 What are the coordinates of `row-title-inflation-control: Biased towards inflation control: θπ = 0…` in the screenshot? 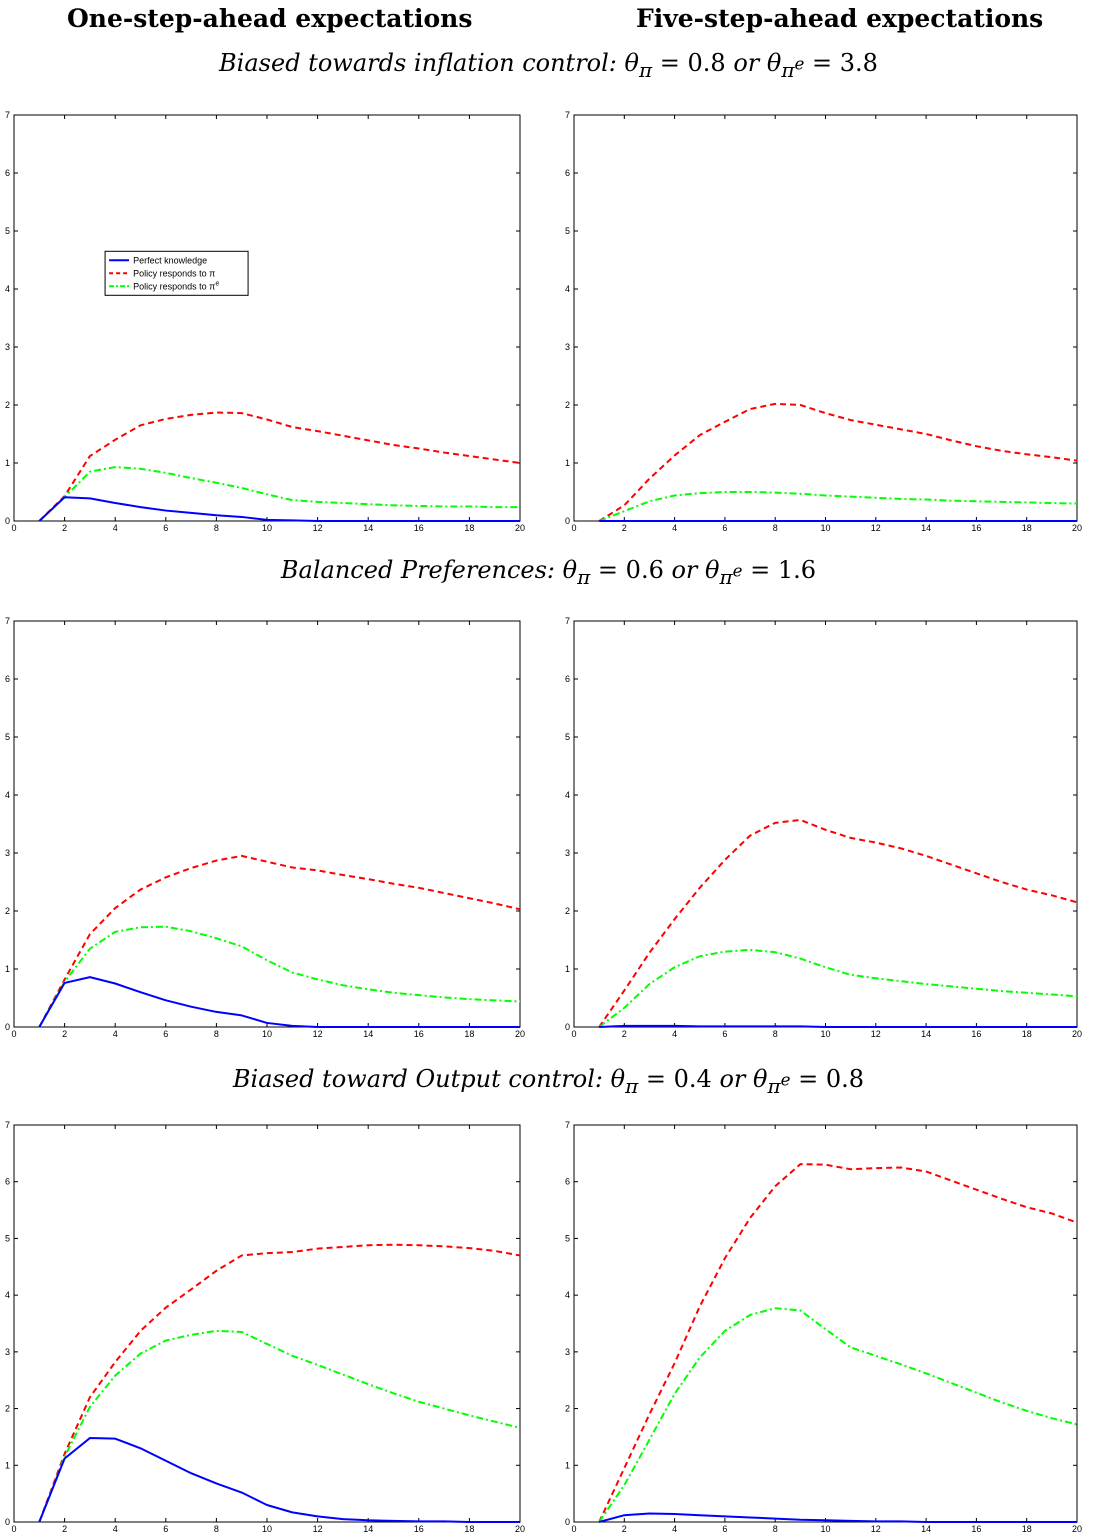 It's located at (548, 65).